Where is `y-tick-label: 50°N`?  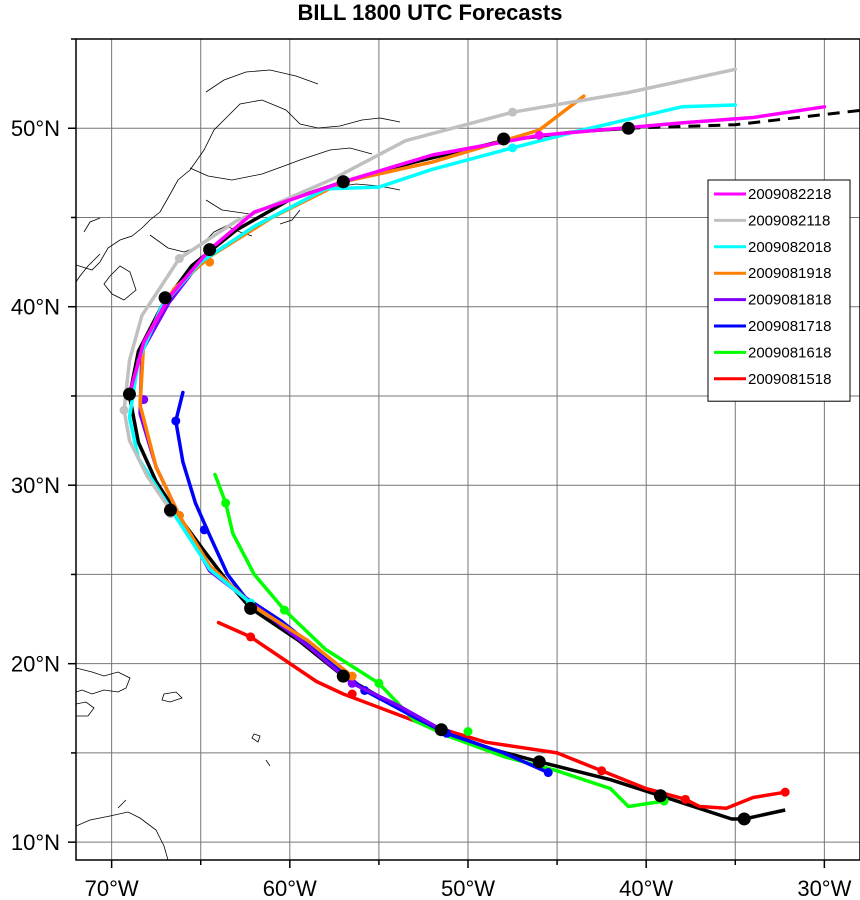
y-tick-label: 50°N is located at coordinates (35, 128).